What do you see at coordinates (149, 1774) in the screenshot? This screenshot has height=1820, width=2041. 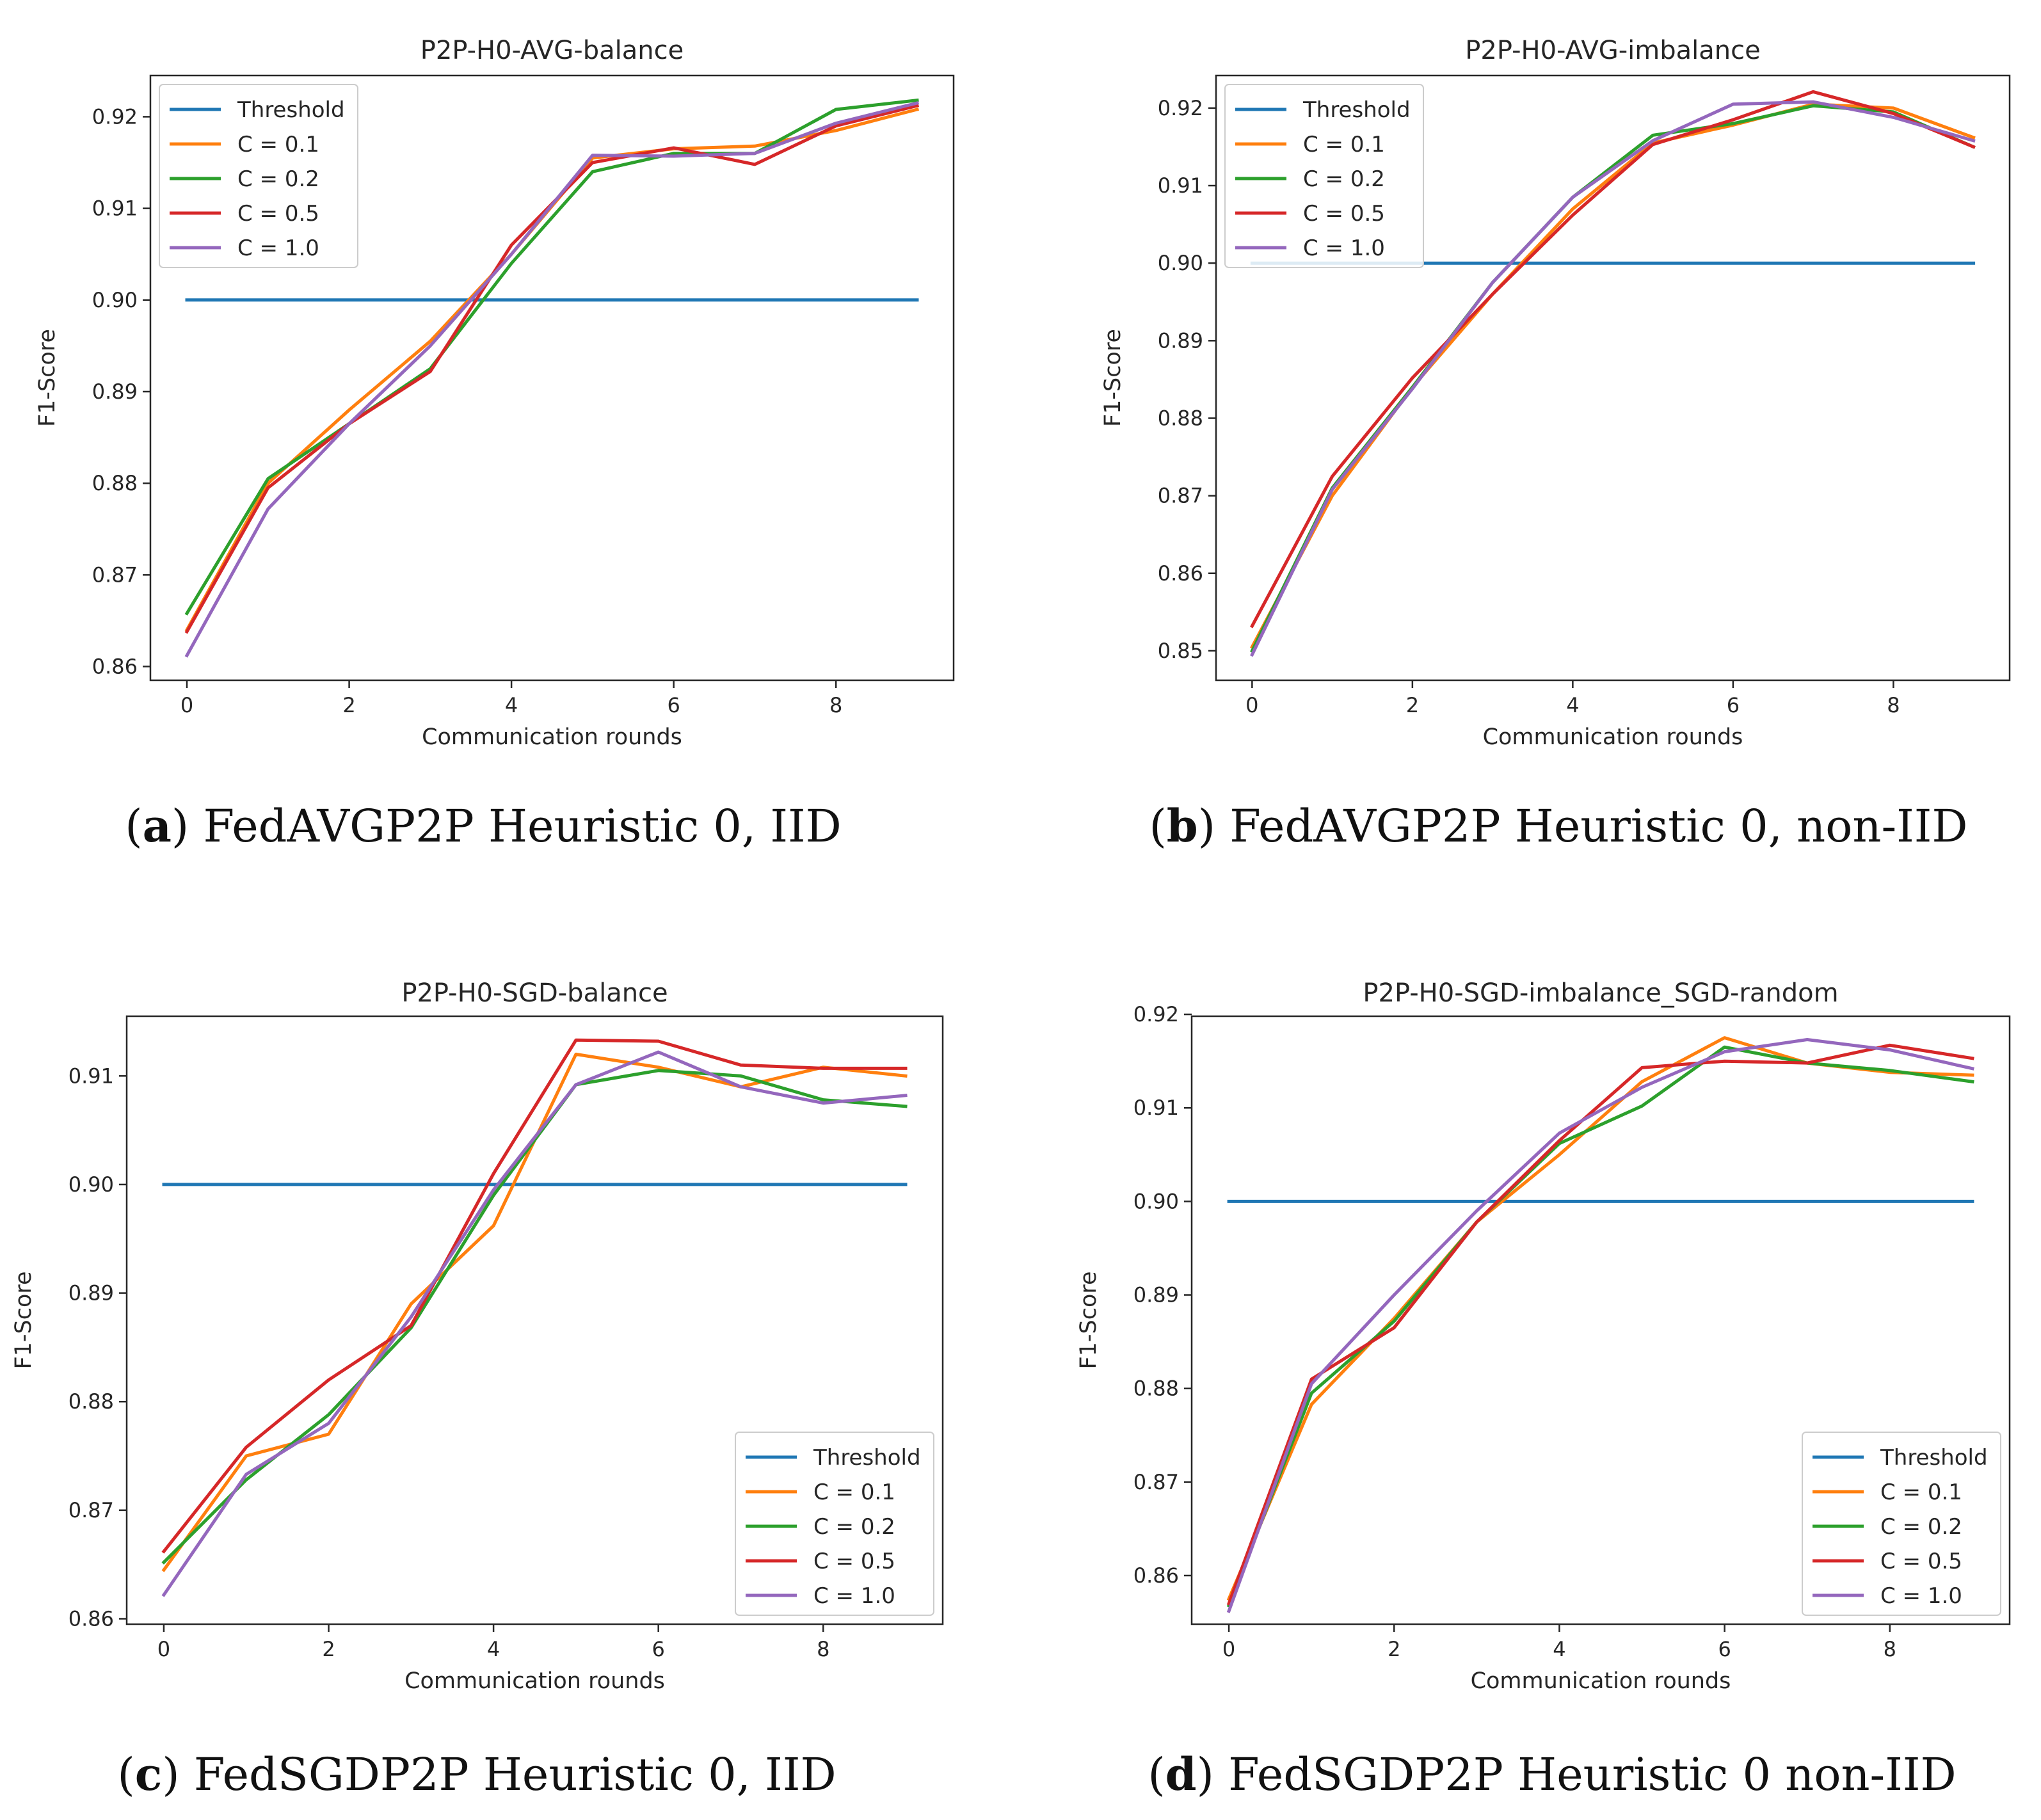 I see `caption-letter: c` at bounding box center [149, 1774].